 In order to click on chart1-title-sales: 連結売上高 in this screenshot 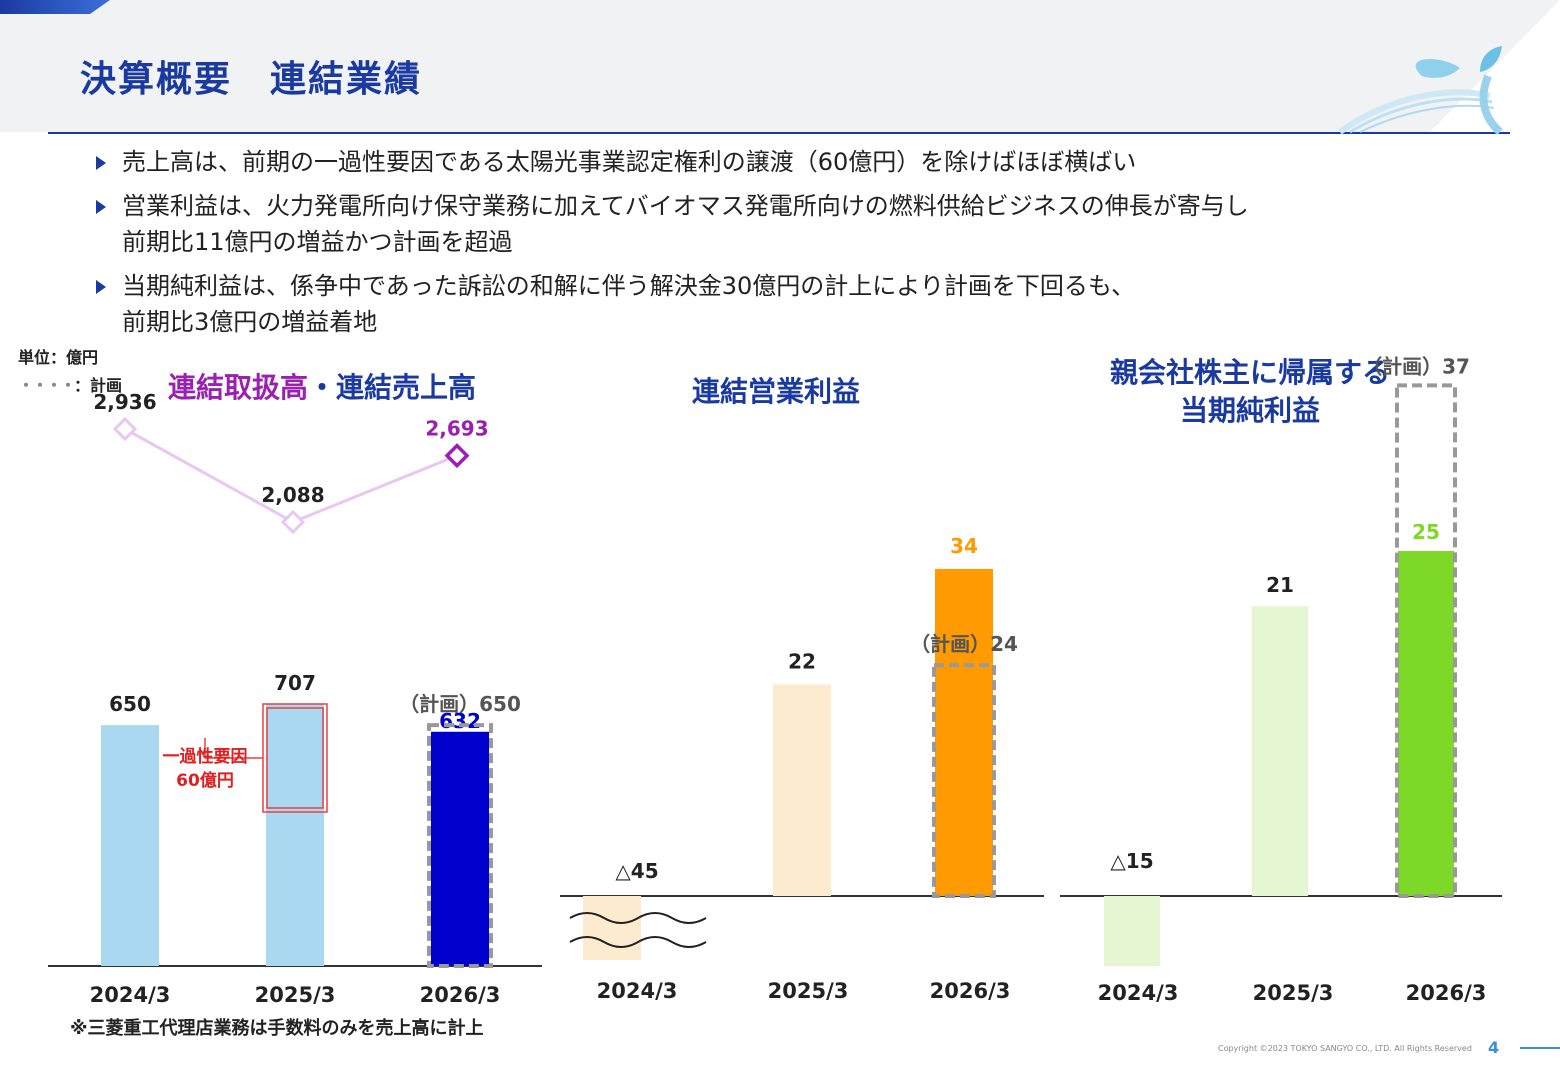, I will do `click(406, 387)`.